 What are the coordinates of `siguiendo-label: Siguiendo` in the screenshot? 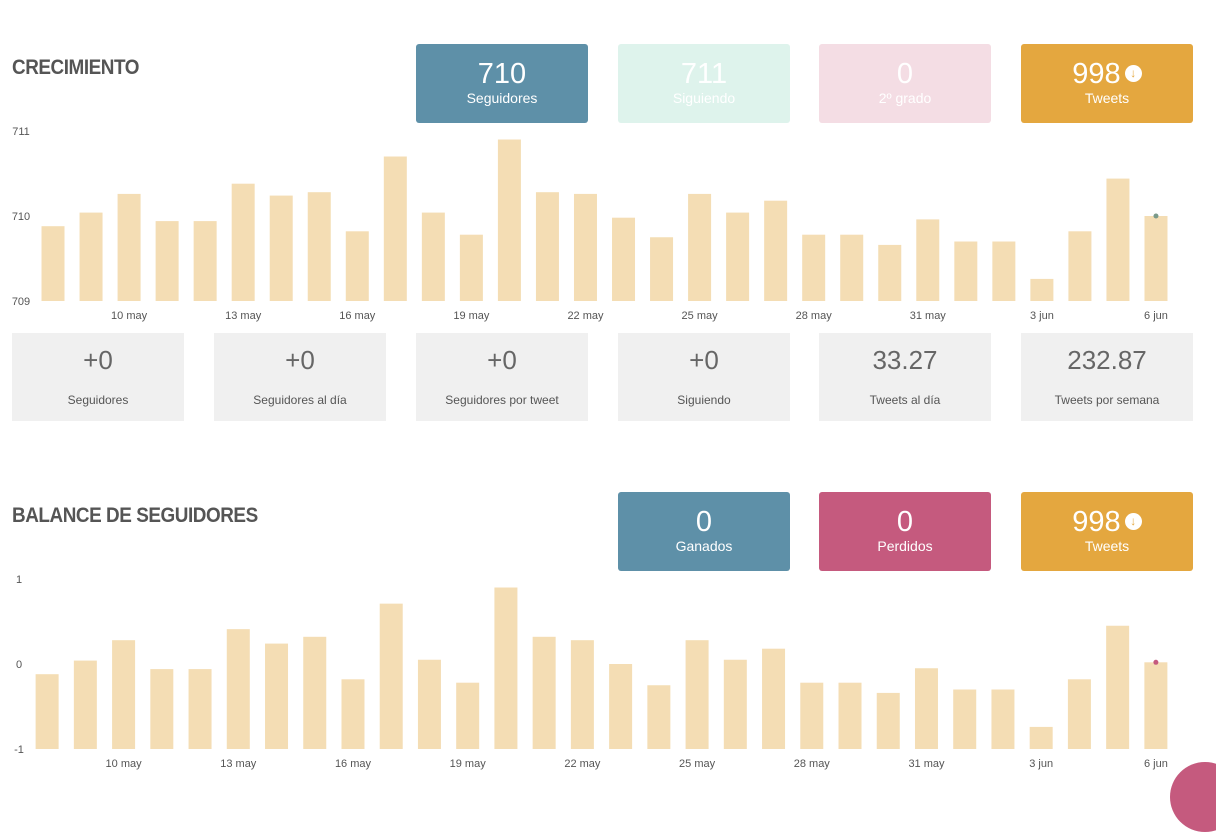 It's located at (704, 98).